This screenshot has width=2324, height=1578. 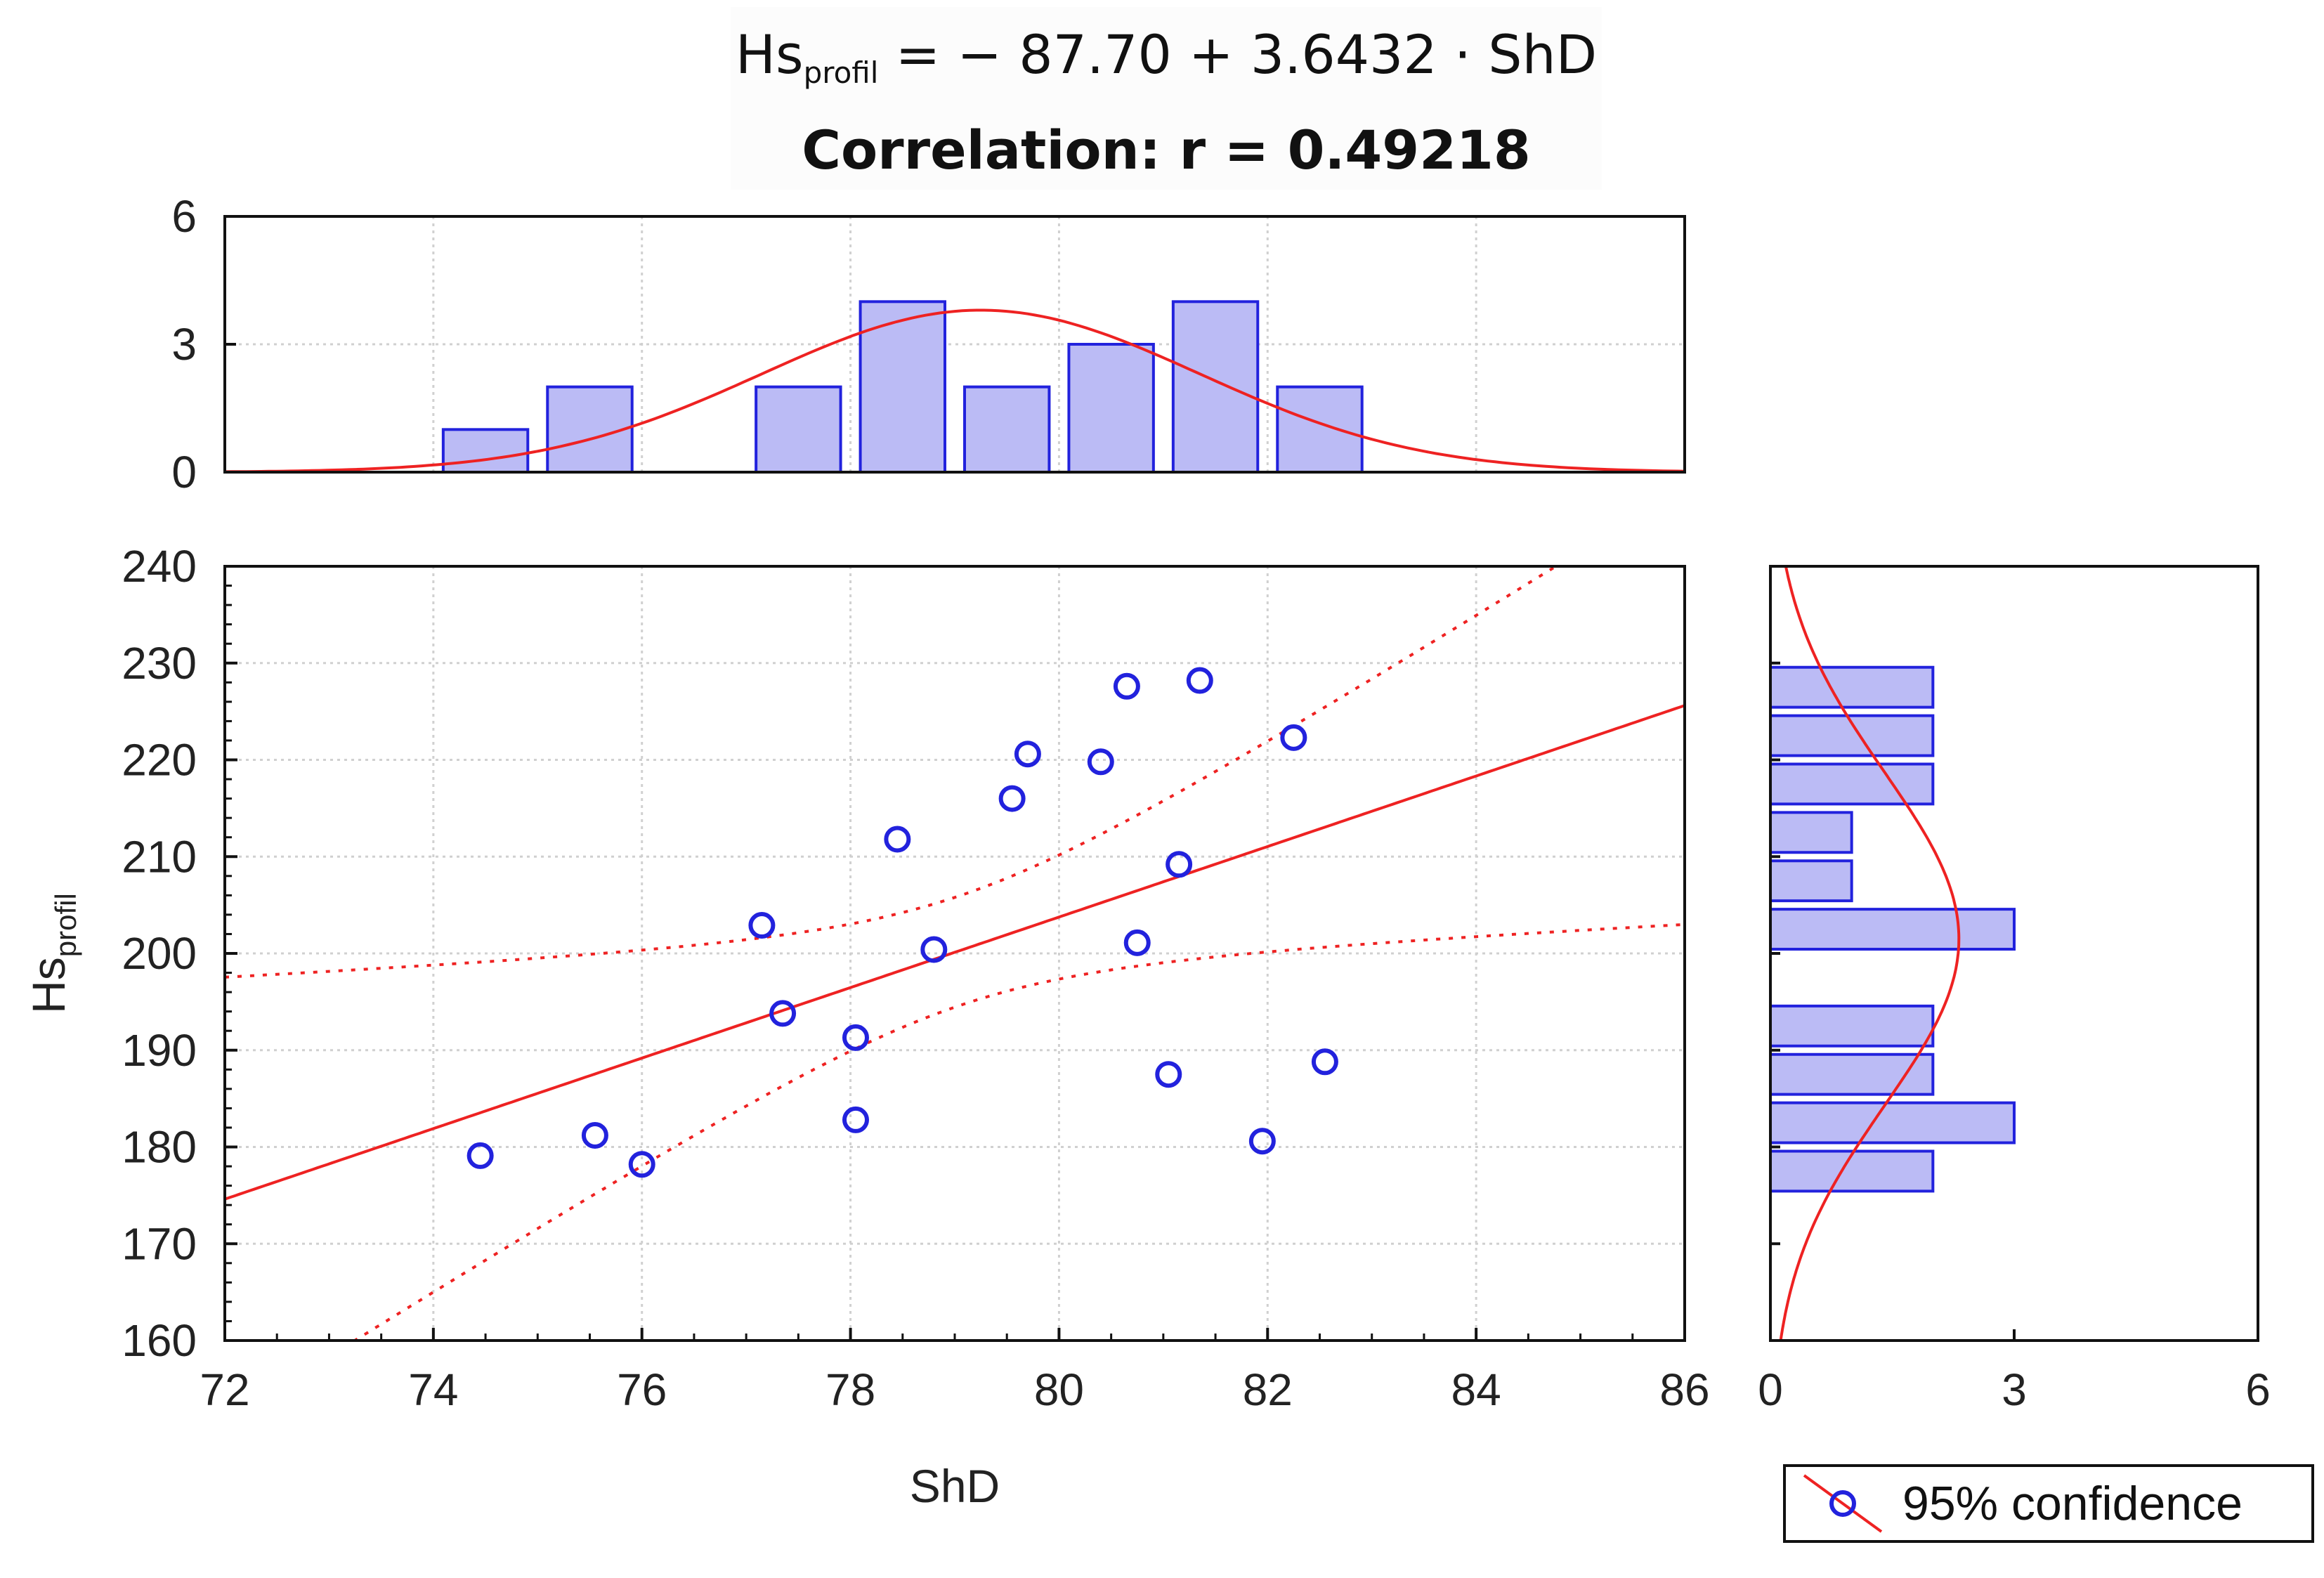 What do you see at coordinates (841, 73) in the screenshot?
I see `eq-subscript: profil` at bounding box center [841, 73].